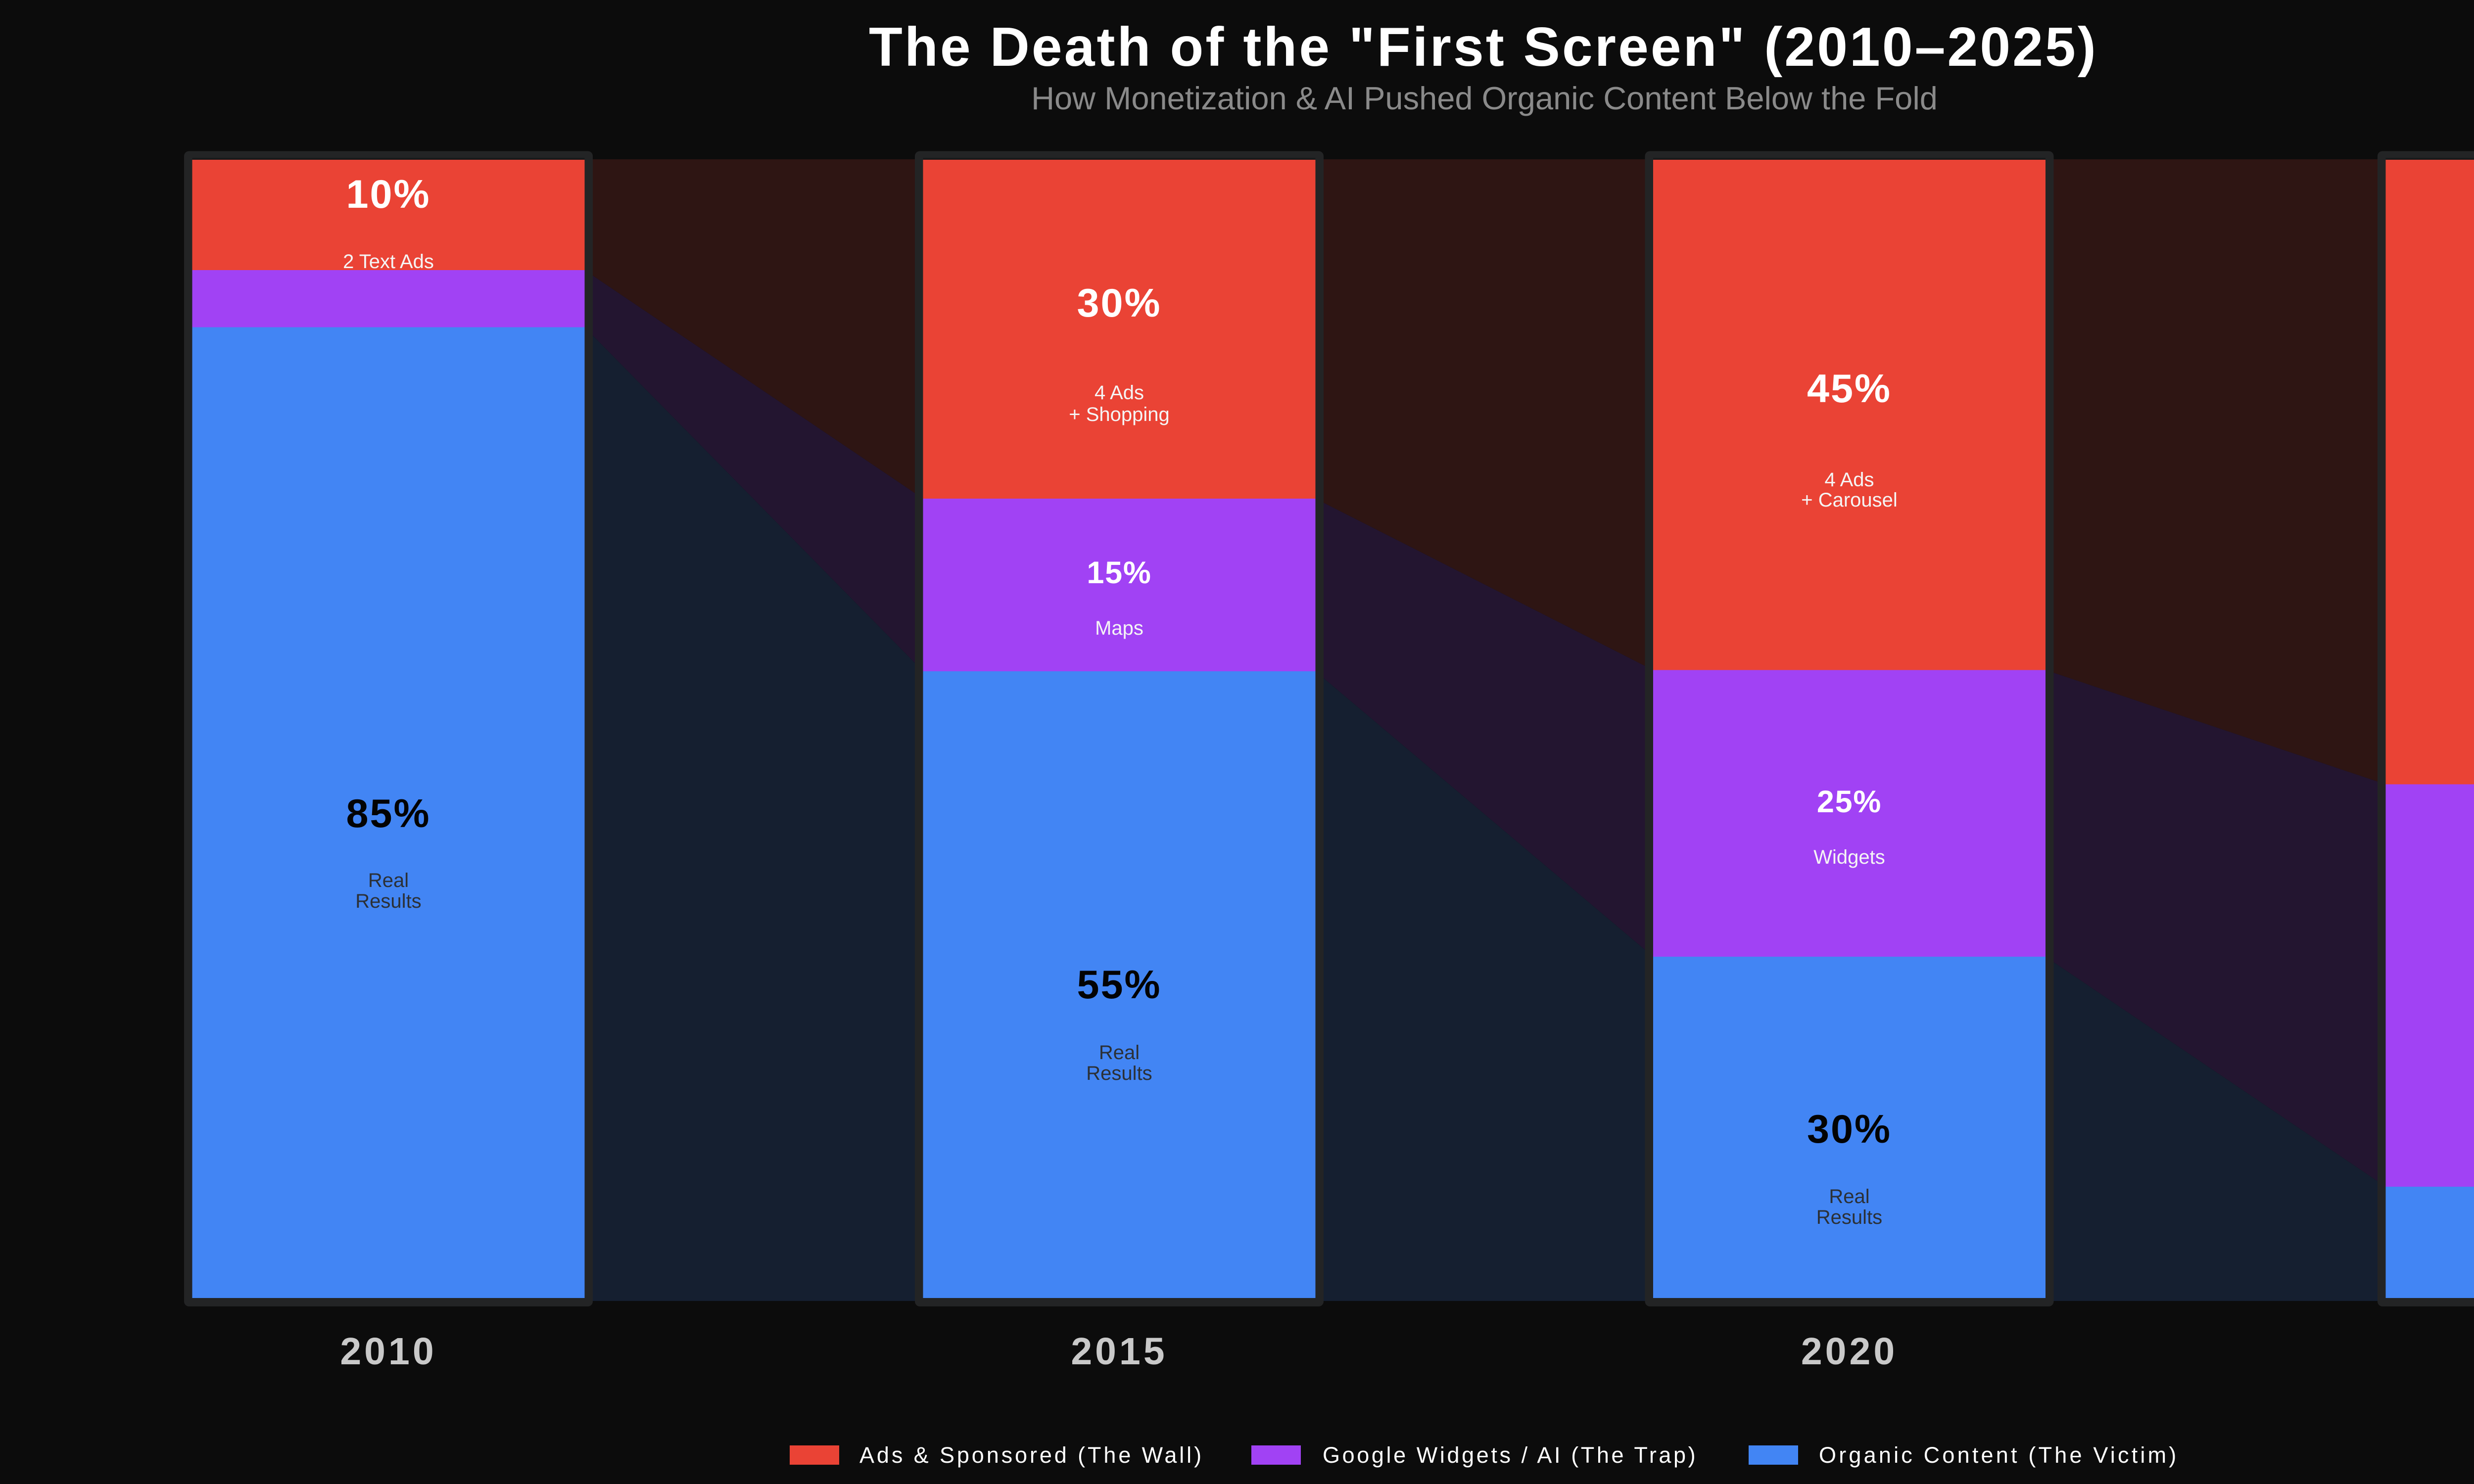 Image resolution: width=2474 pixels, height=1484 pixels. I want to click on svg-text: 15%, so click(1119, 573).